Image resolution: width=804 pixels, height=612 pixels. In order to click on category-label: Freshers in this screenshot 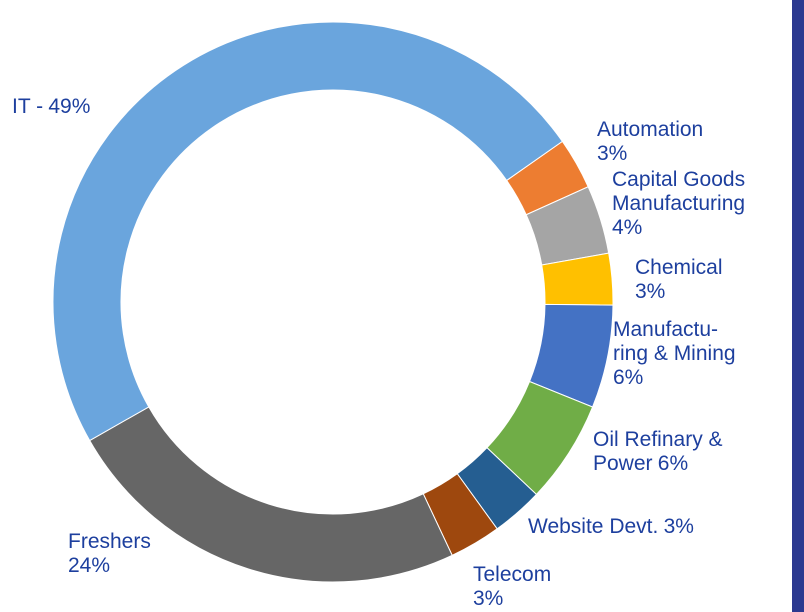, I will do `click(109, 541)`.